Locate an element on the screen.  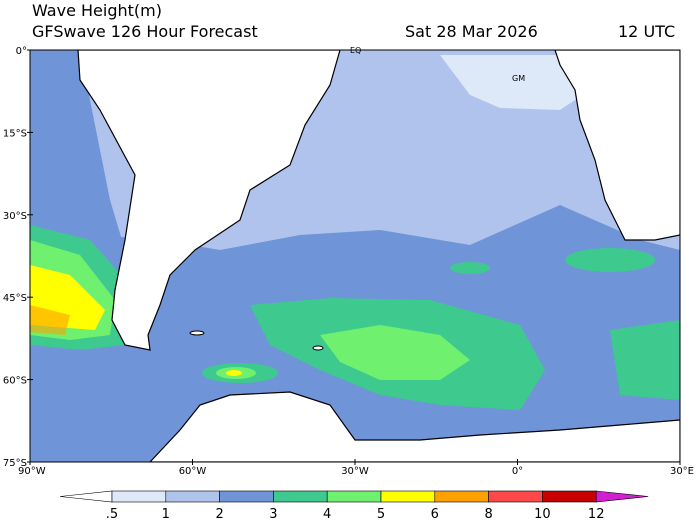
africa is located at coordinates (617, 145).